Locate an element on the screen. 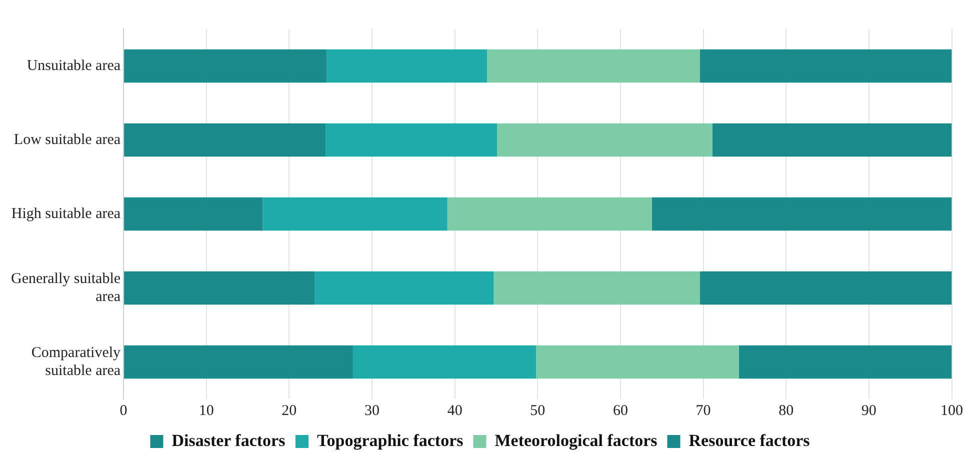 Image resolution: width=976 pixels, height=470 pixels. y-tick-label: Low suitable area is located at coordinates (67, 140).